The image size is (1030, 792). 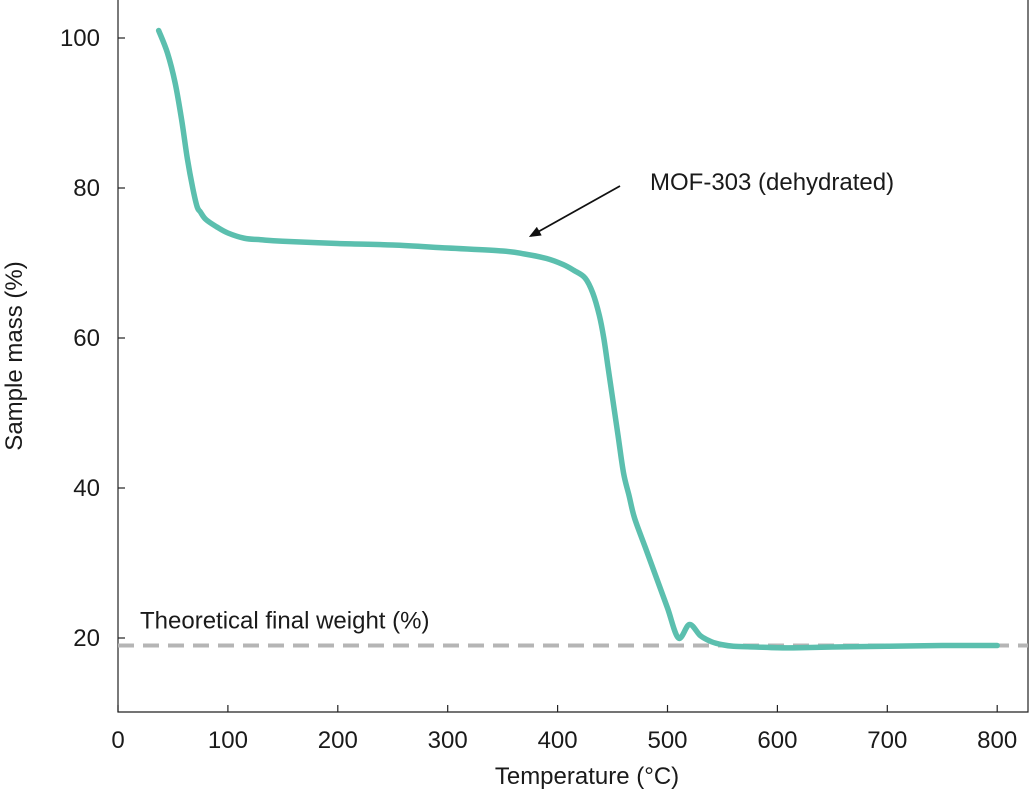 What do you see at coordinates (574, 211) in the screenshot?
I see `annotation-arrow` at bounding box center [574, 211].